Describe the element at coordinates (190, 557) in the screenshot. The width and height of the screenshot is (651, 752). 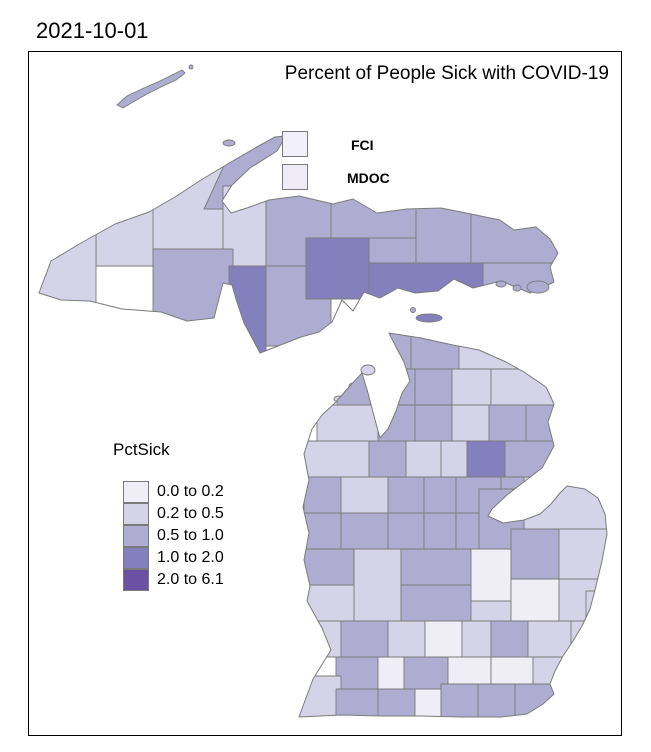
I see `legend-label-4: 1.0 to 2.0` at that location.